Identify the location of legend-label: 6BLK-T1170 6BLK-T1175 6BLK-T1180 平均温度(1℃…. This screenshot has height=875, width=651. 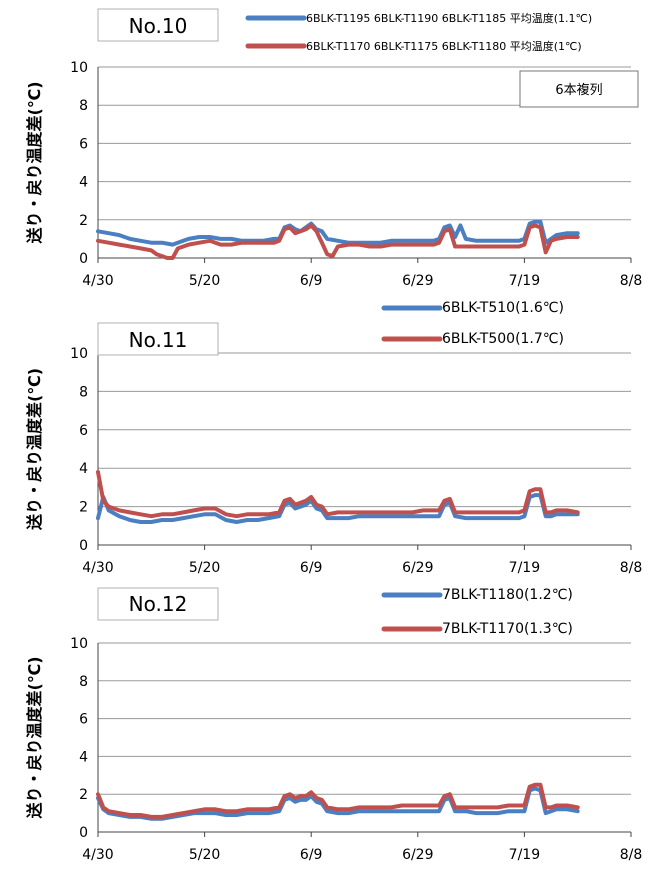
(444, 46).